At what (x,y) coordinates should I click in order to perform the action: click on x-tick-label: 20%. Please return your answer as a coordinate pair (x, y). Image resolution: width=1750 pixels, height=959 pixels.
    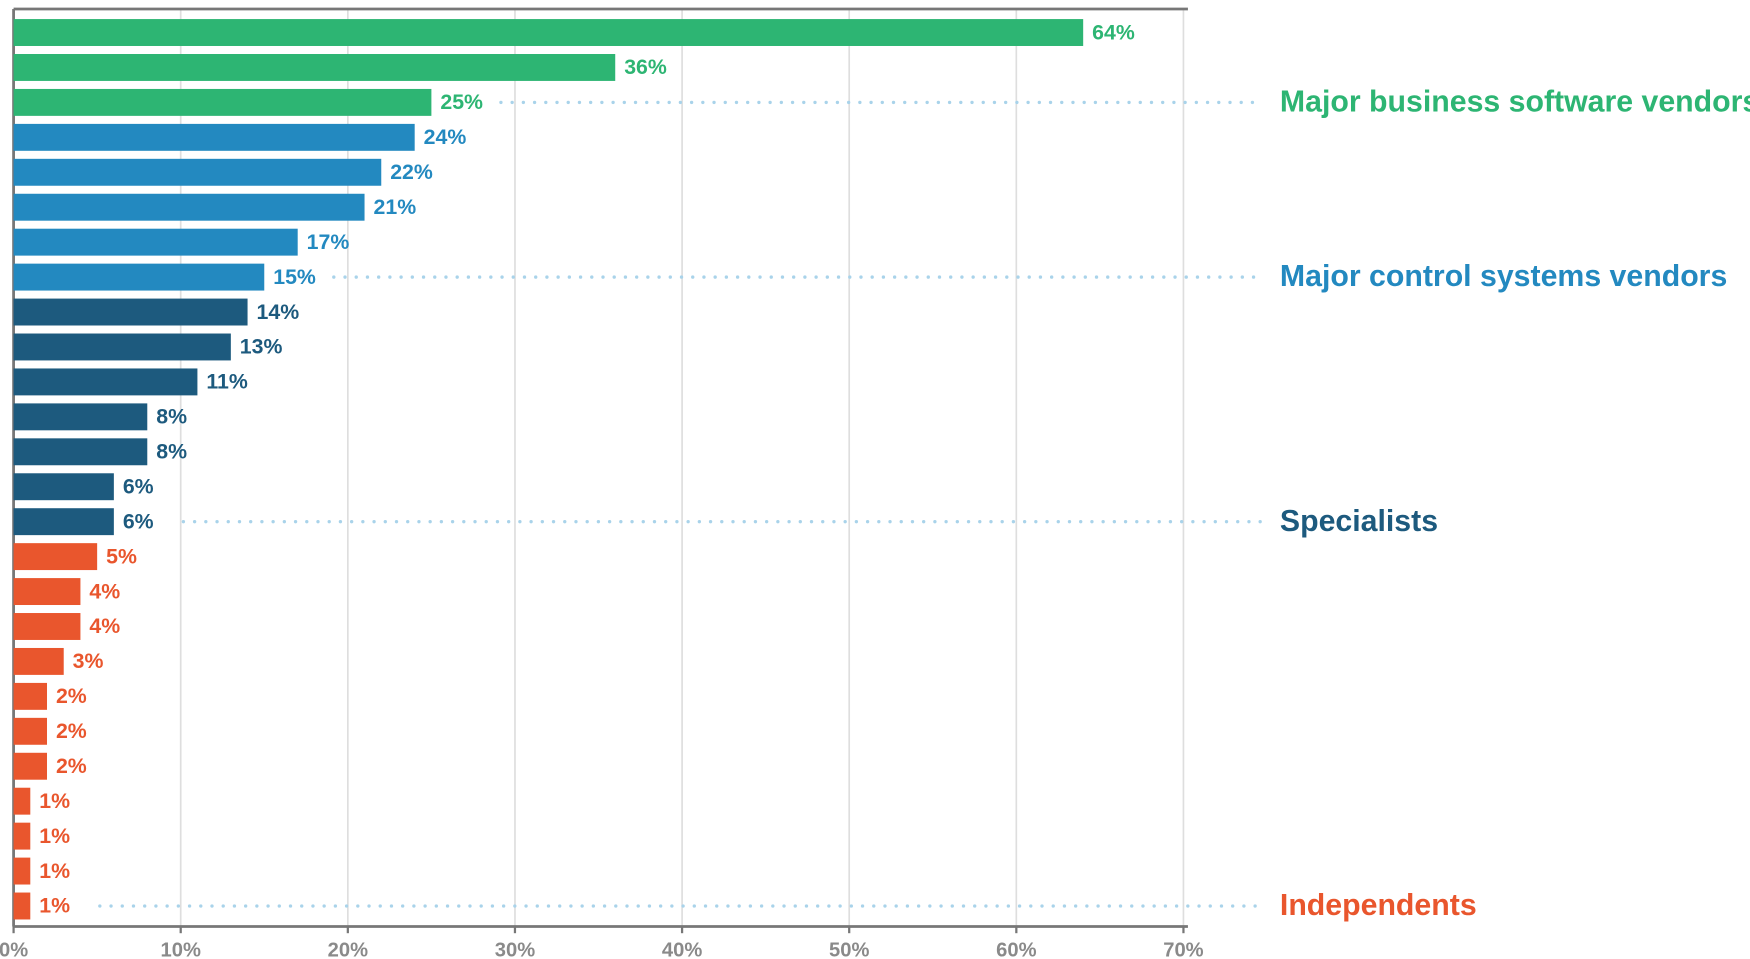
    Looking at the image, I should click on (348, 949).